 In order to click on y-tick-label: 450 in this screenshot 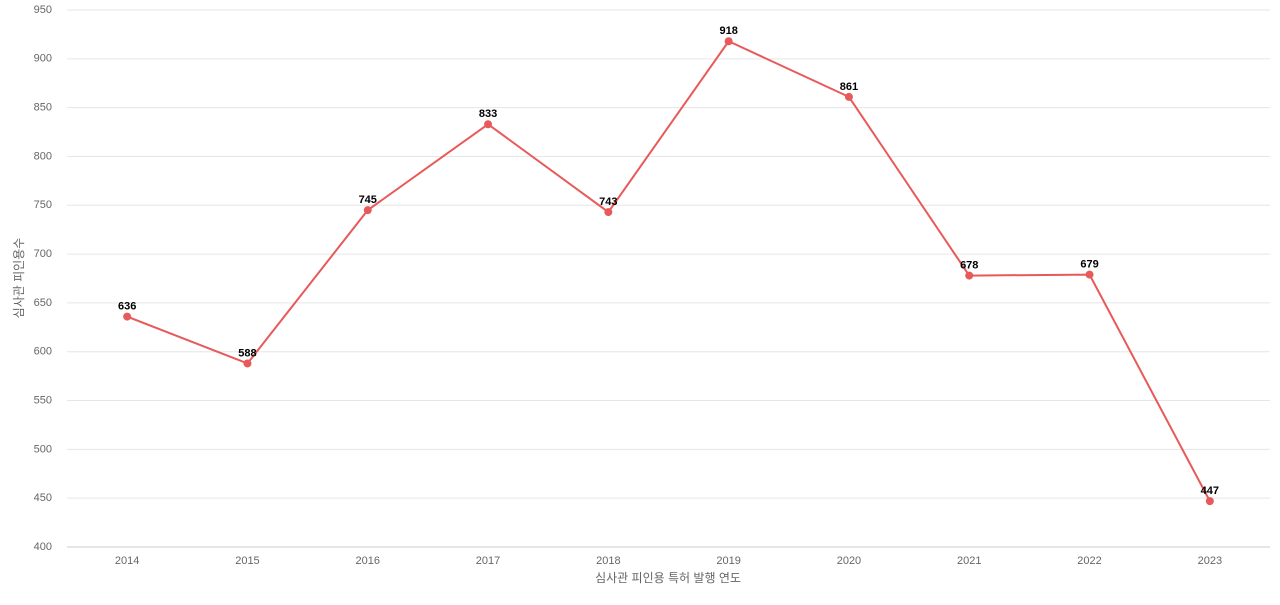, I will do `click(43, 498)`.